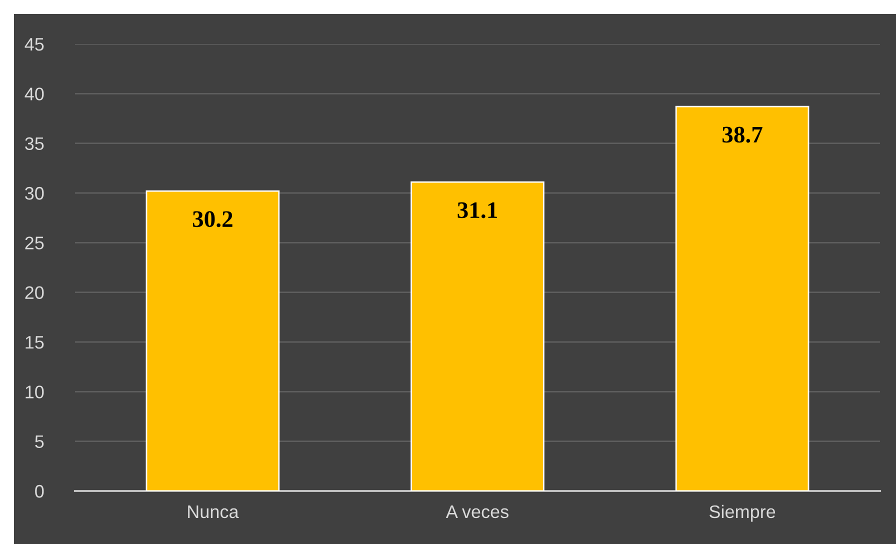 The width and height of the screenshot is (896, 544). What do you see at coordinates (34, 293) in the screenshot?
I see `y-tick-label: 20` at bounding box center [34, 293].